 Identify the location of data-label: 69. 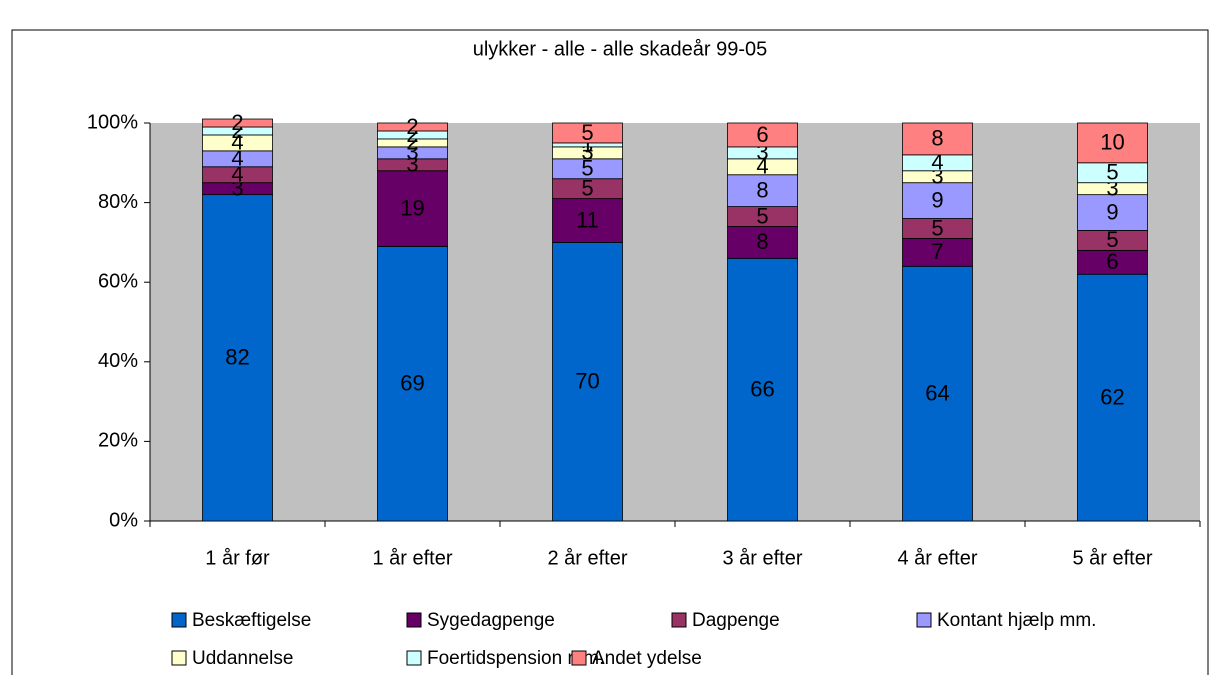
(412, 383).